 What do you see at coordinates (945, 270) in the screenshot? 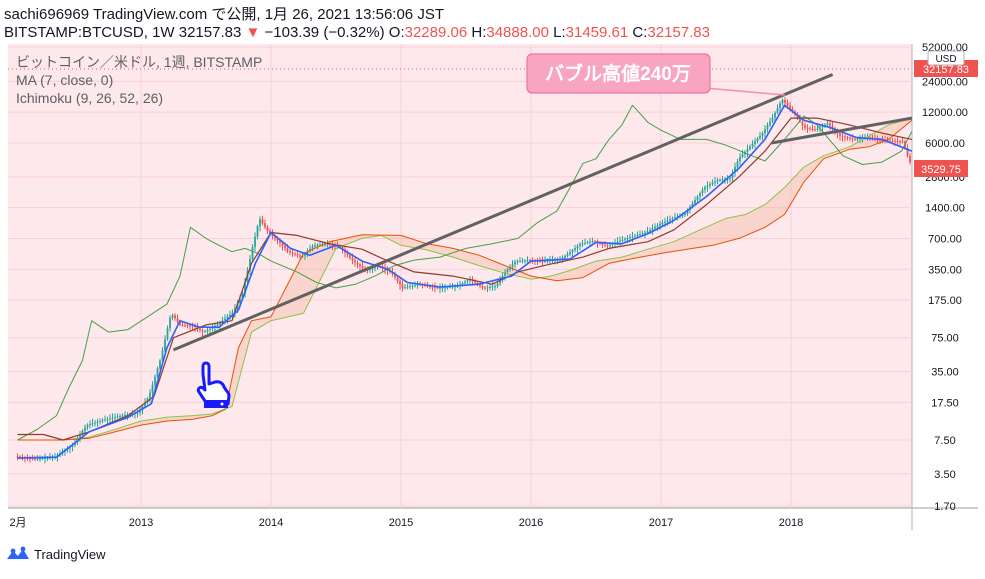
I see `y-tick-label: 350.00` at bounding box center [945, 270].